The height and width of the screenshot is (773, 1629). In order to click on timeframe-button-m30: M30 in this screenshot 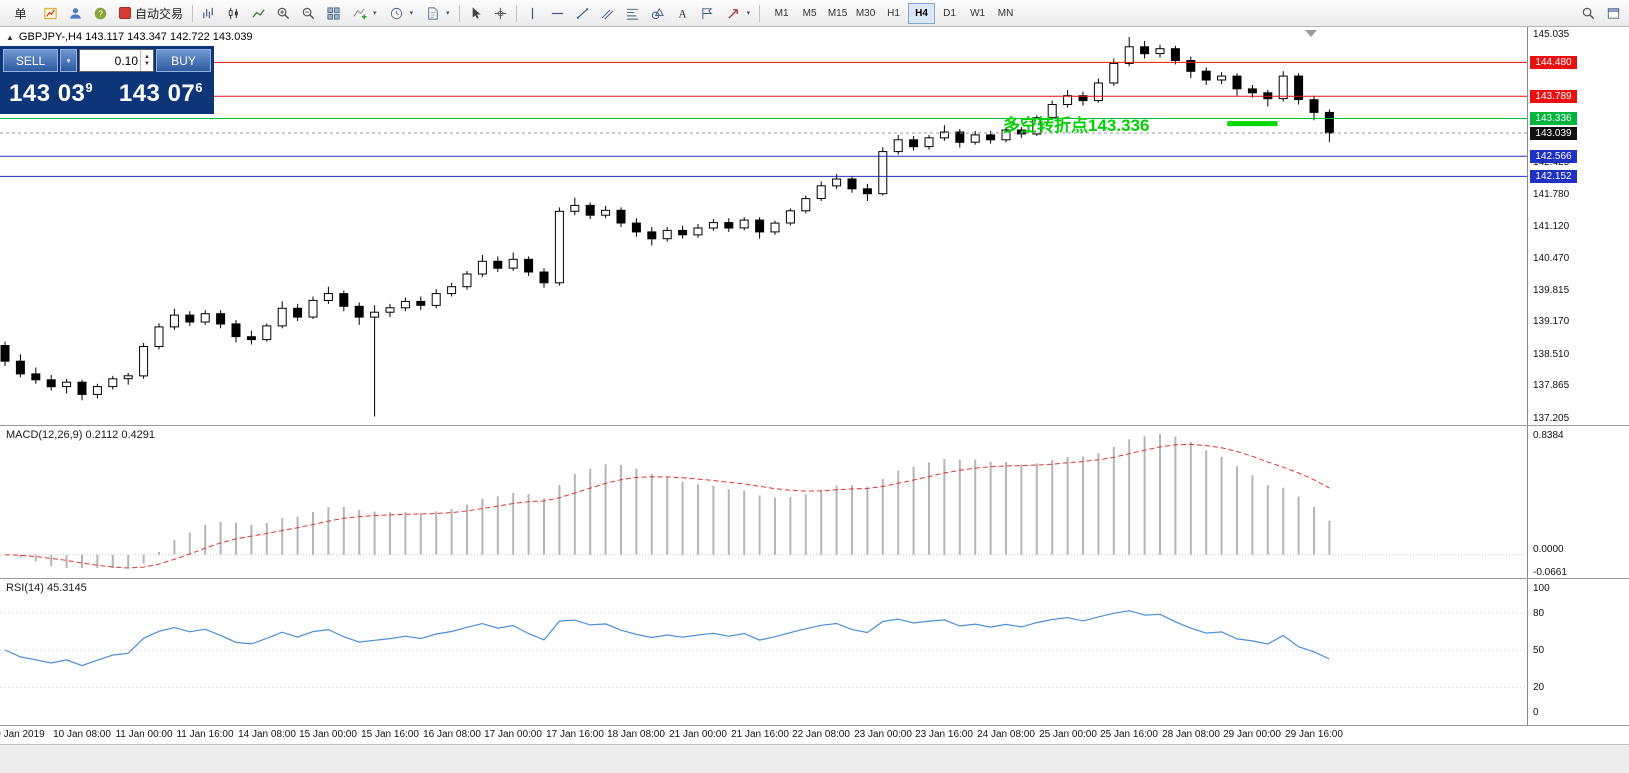, I will do `click(865, 13)`.